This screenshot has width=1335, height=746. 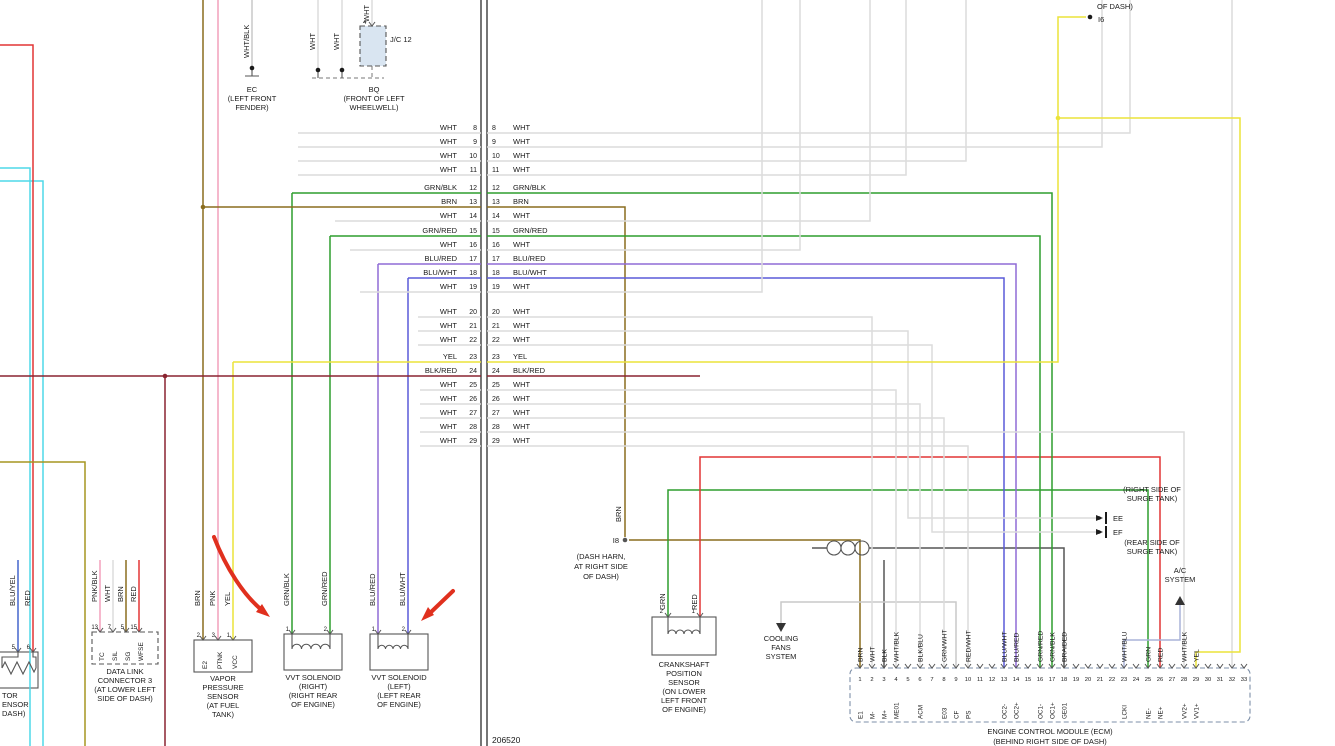 I want to click on red-wire-left, so click(x=17, y=348).